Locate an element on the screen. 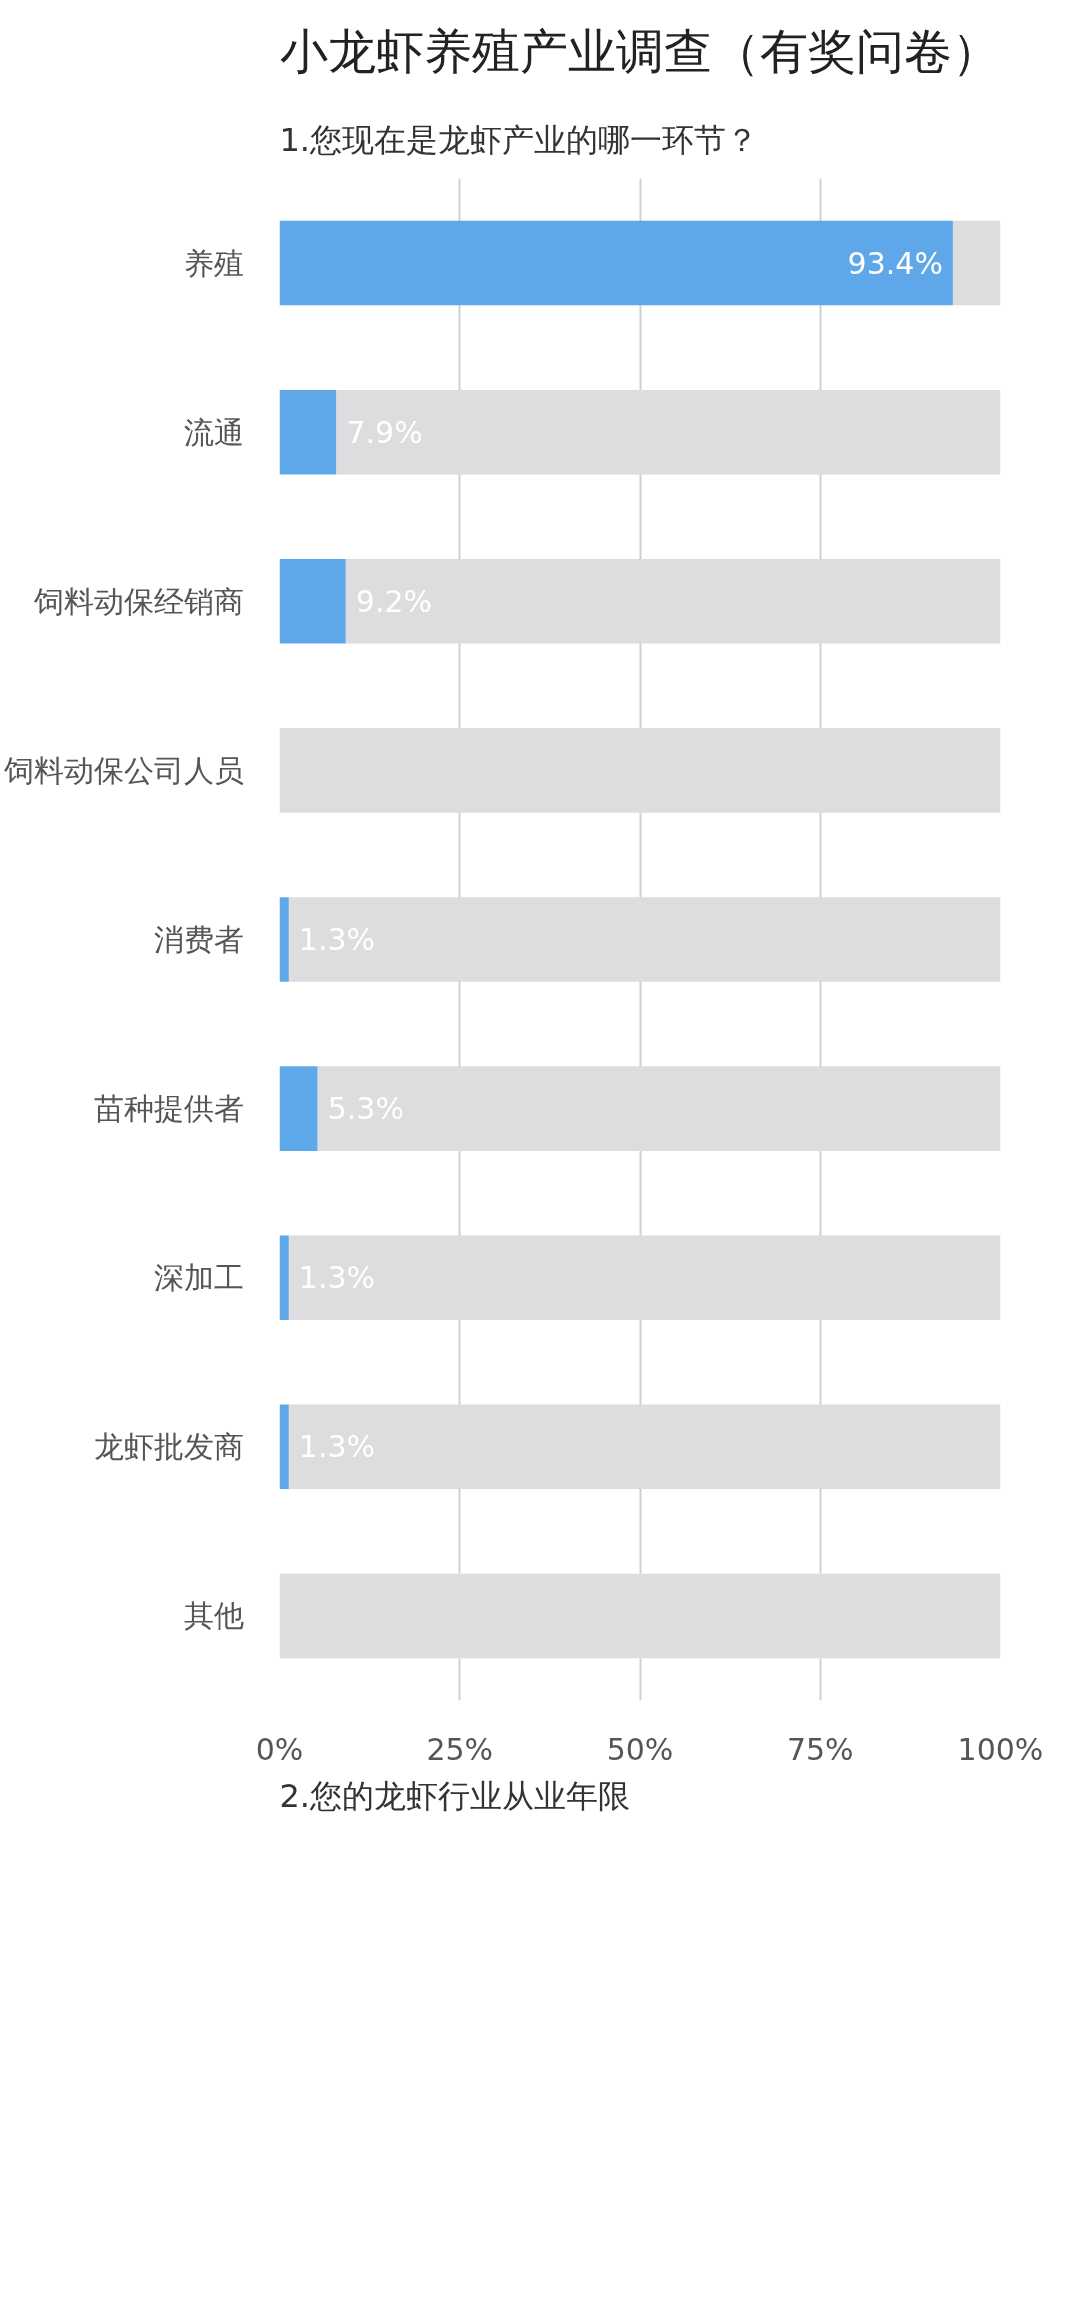 The width and height of the screenshot is (1080, 2312). chart-subtitle: 1.您现在是龙虾产业的哪一环节？ is located at coordinates (519, 139).